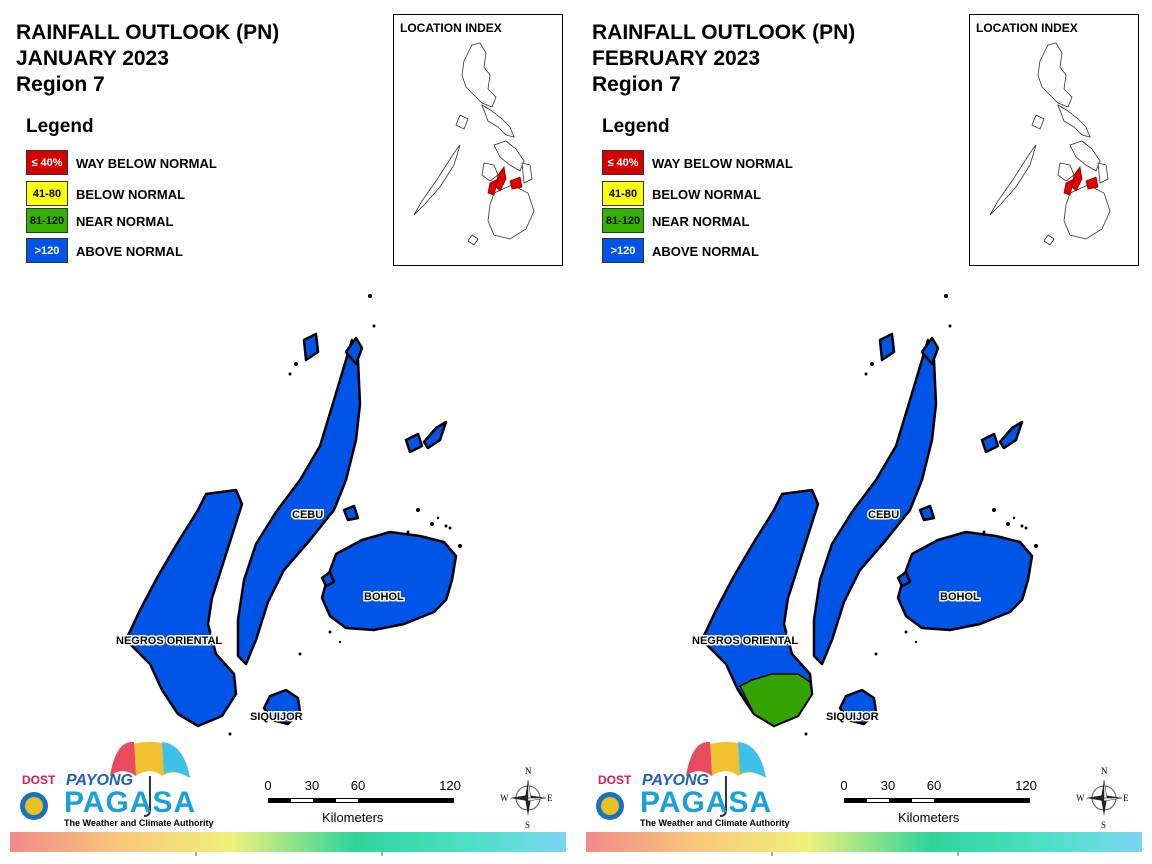  Describe the element at coordinates (92, 58) in the screenshot. I see `title-line-2: JANUARY 2023` at that location.